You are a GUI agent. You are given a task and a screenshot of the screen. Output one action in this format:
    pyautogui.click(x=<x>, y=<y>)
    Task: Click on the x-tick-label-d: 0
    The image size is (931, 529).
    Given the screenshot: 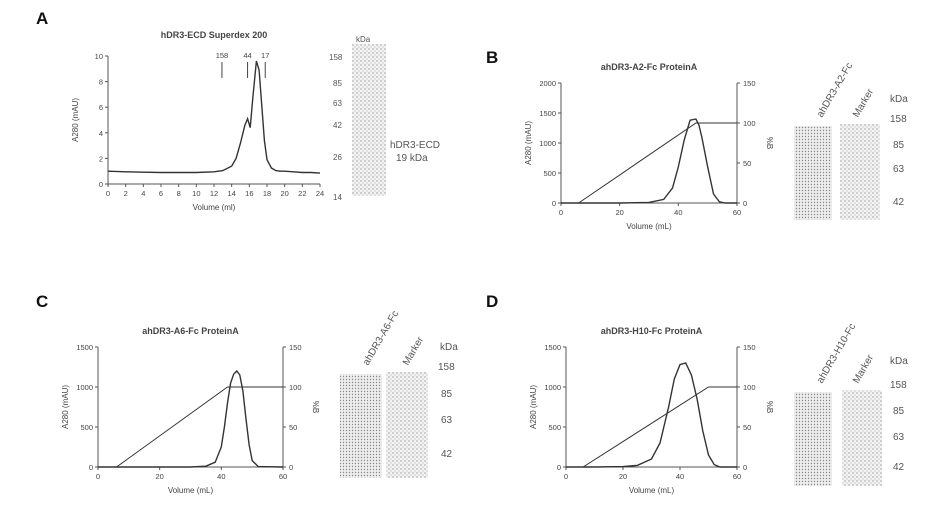 What is the action you would take?
    pyautogui.click(x=566, y=476)
    